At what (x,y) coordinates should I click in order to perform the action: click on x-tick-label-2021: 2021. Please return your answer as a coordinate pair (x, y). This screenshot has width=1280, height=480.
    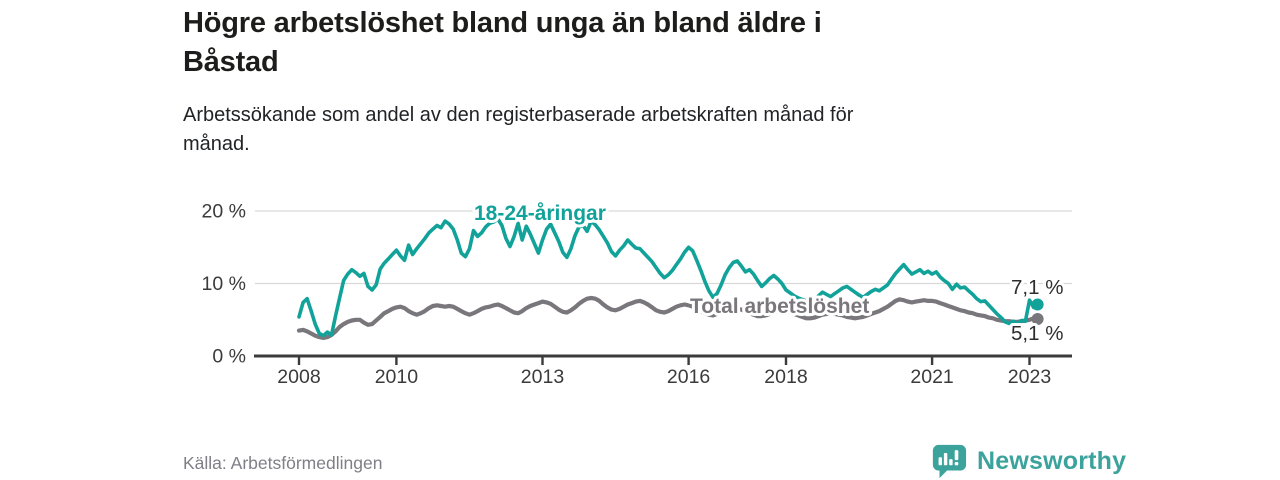
    Looking at the image, I should click on (931, 377).